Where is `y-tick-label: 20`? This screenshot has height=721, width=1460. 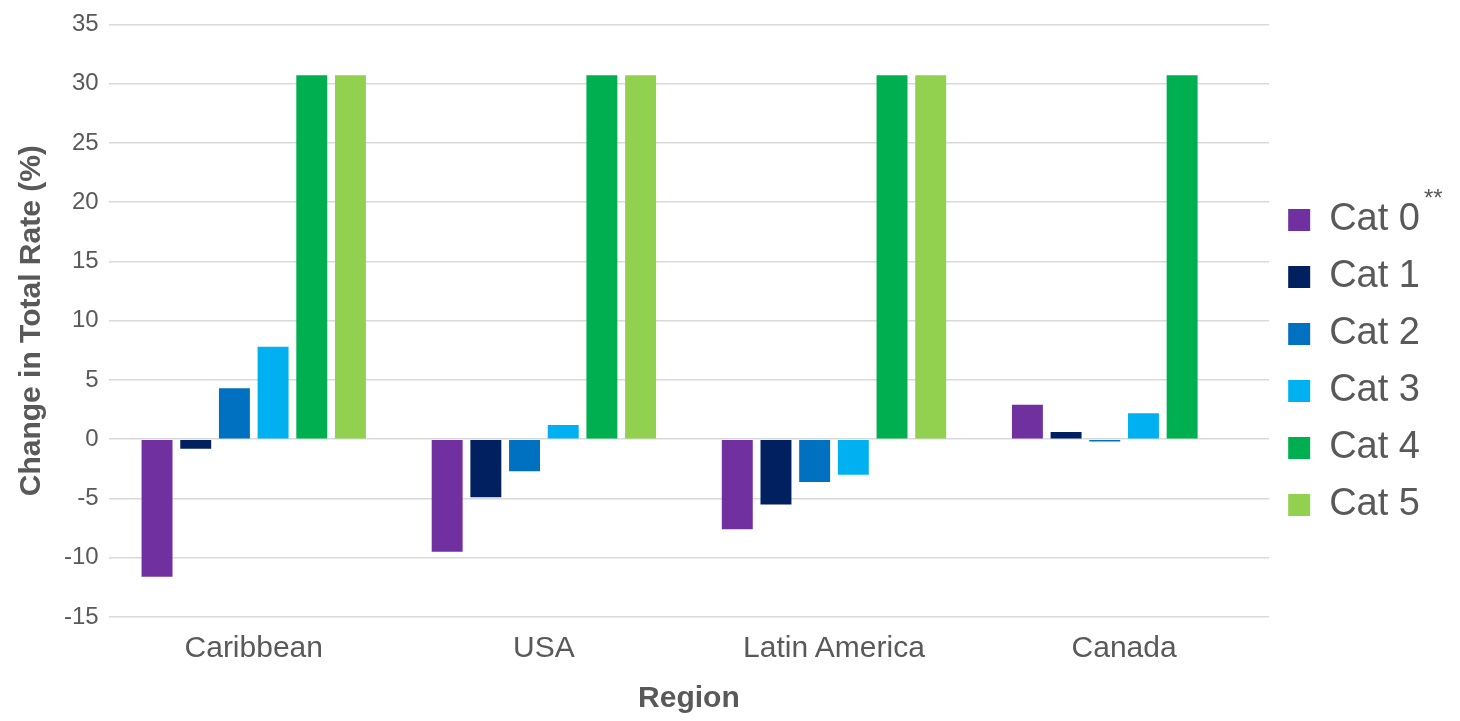 y-tick-label: 20 is located at coordinates (85, 200).